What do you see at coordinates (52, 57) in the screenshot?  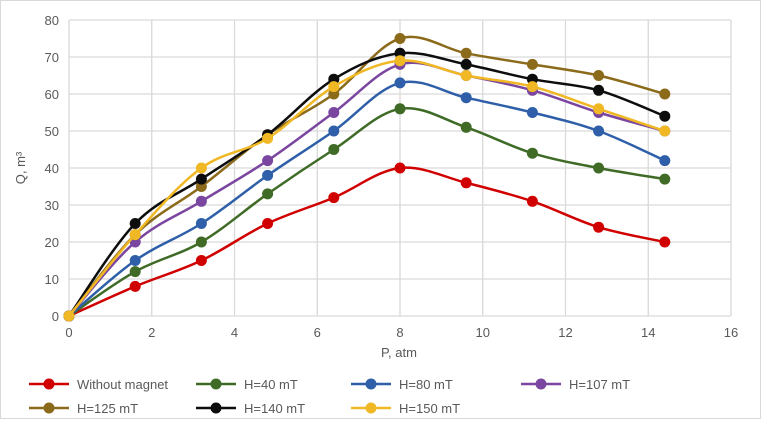 I see `y-tick-label: 70` at bounding box center [52, 57].